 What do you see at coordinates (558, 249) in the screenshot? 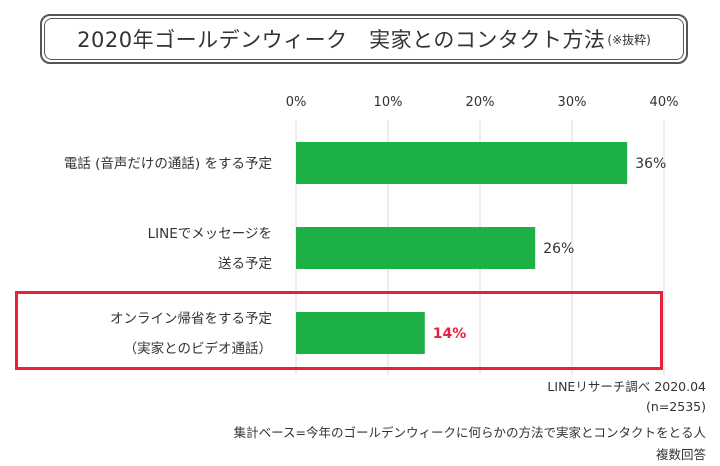
I see `value-label: 26%` at bounding box center [558, 249].